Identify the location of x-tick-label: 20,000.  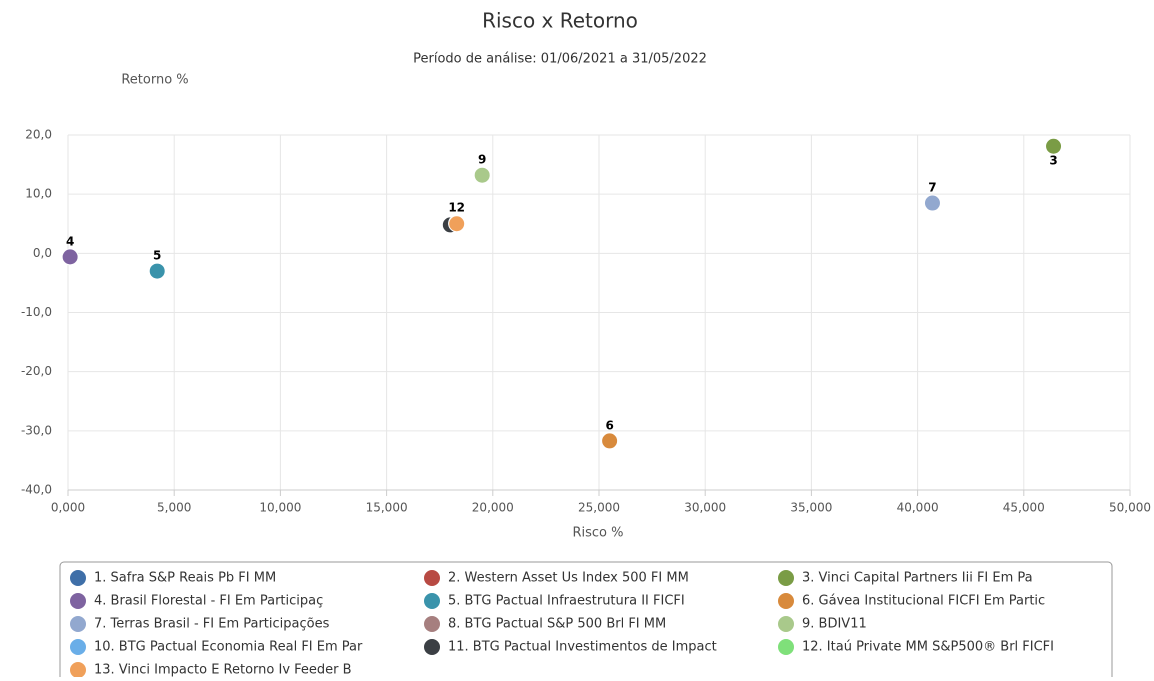
(493, 508).